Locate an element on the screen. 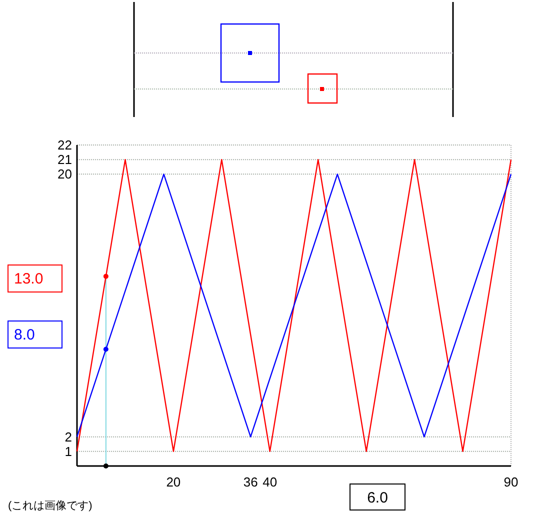 This screenshot has width=550, height=520. text: 13.0 is located at coordinates (29, 279).